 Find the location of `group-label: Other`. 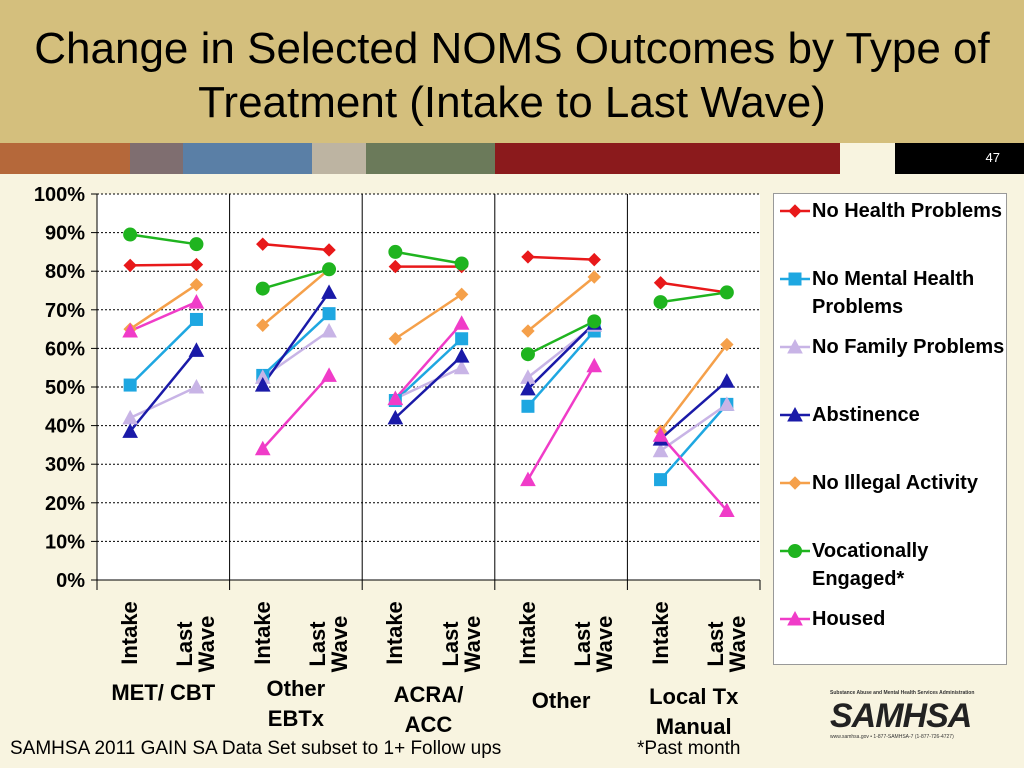

group-label: Other is located at coordinates (561, 700).